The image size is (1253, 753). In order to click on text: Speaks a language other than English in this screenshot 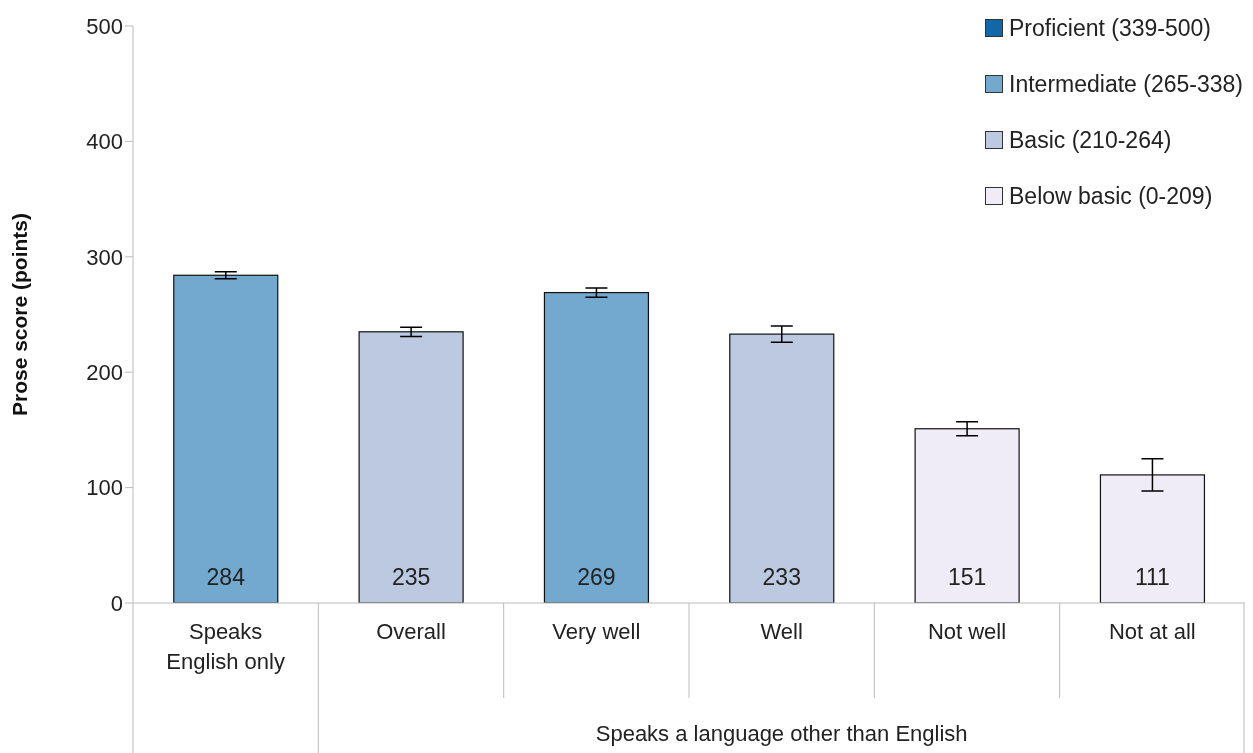, I will do `click(781, 733)`.